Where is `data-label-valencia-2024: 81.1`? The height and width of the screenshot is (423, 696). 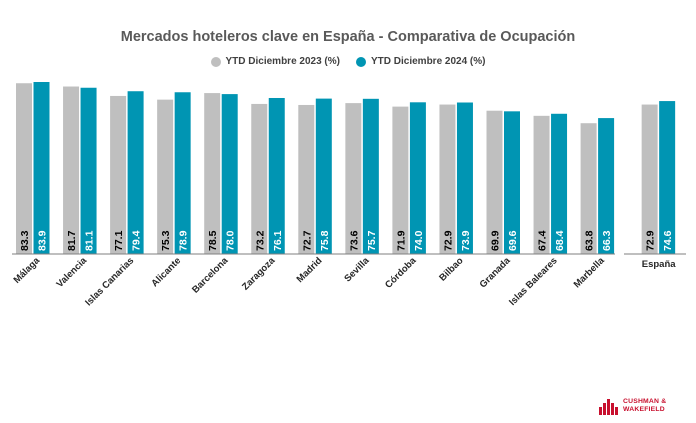 data-label-valencia-2024: 81.1 is located at coordinates (90, 240).